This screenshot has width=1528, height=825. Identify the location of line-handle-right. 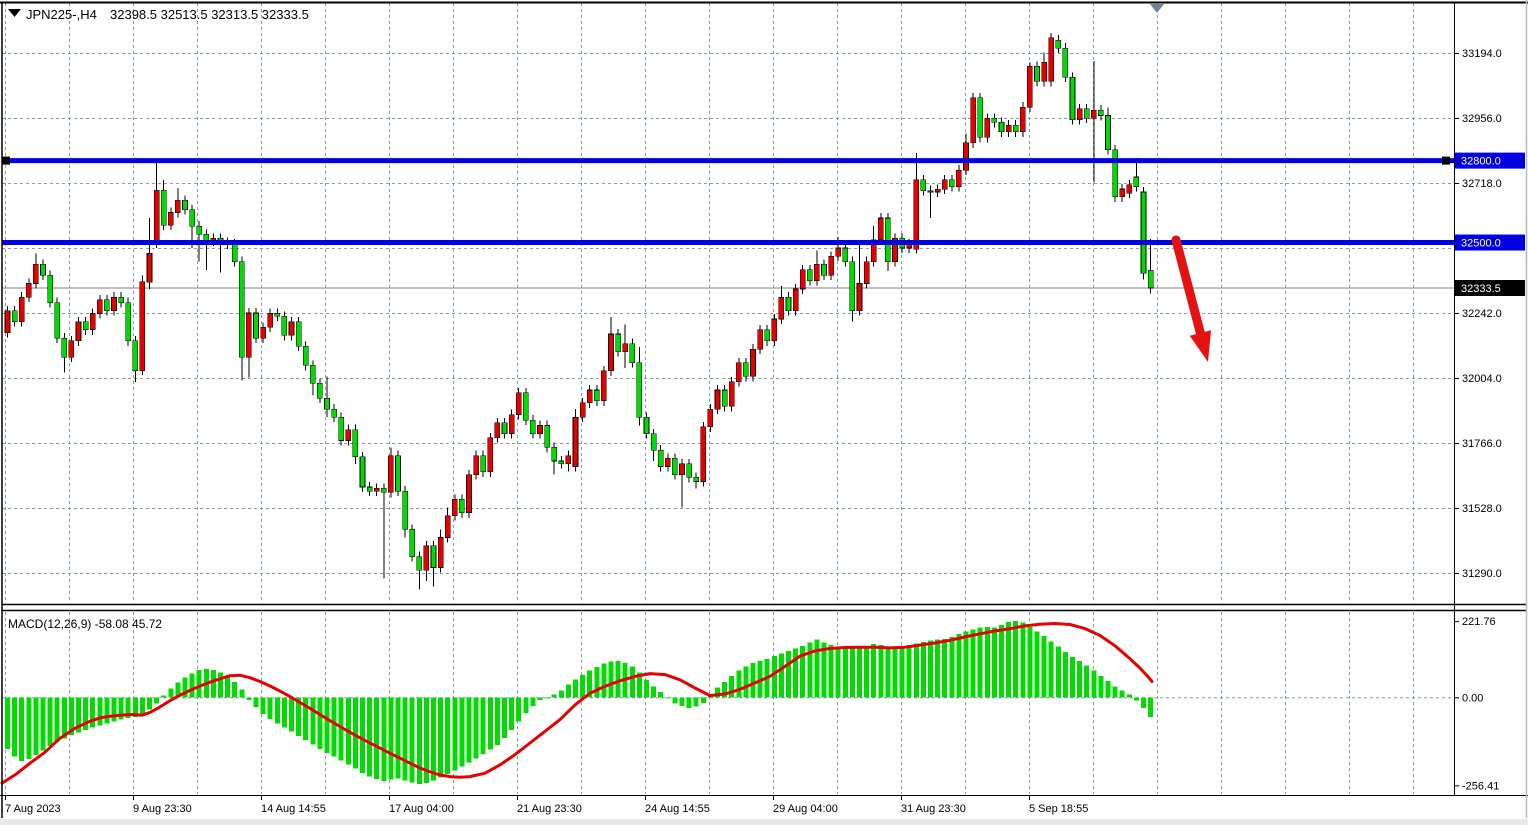
(1446, 160).